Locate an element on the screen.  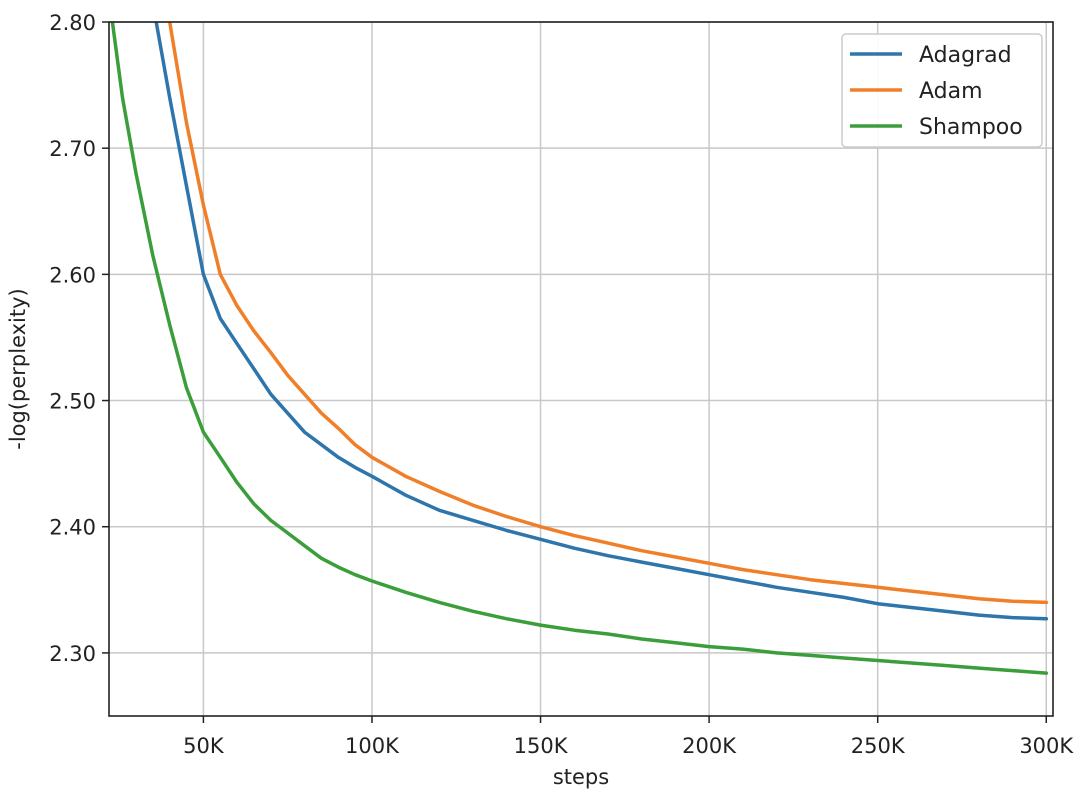
y-tick-label: 2.70 is located at coordinates (72, 149).